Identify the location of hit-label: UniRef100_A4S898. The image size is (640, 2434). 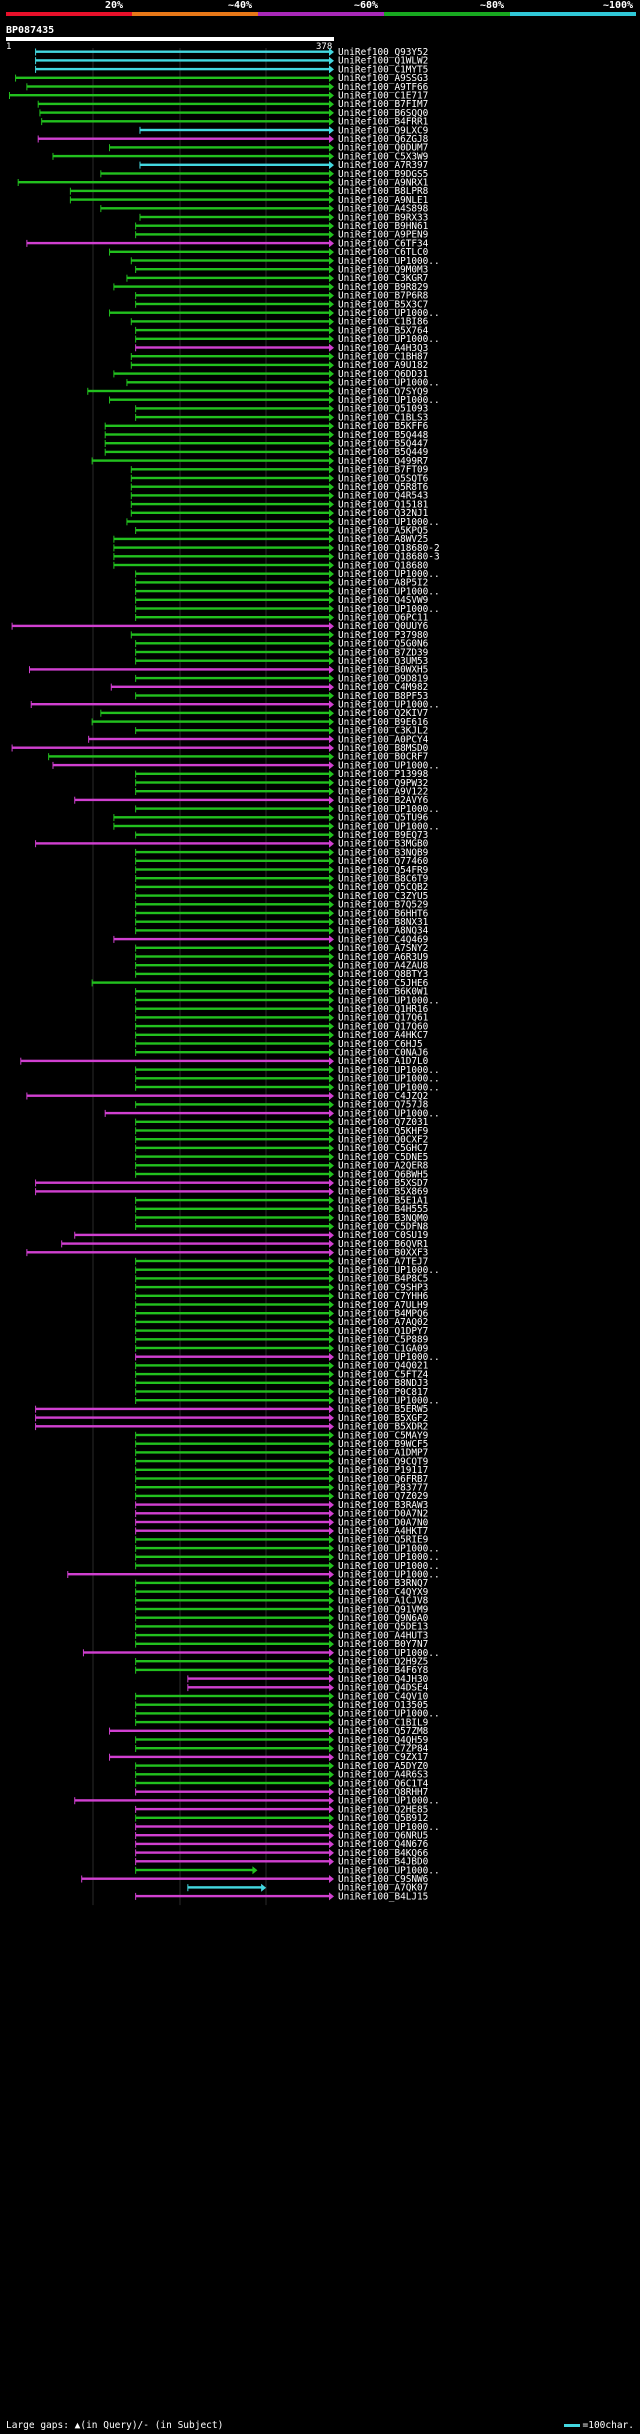
(383, 209).